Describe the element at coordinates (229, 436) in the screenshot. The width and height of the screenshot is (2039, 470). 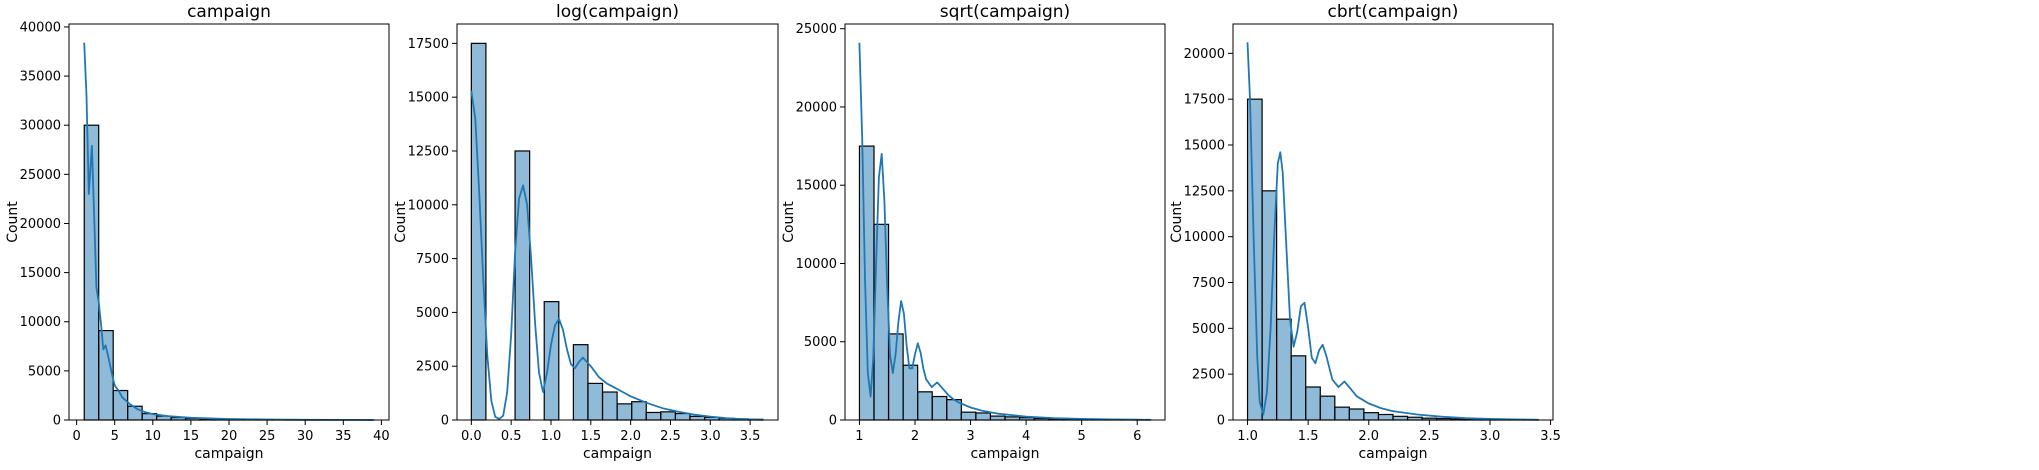
I see `x-tick-label: 20` at that location.